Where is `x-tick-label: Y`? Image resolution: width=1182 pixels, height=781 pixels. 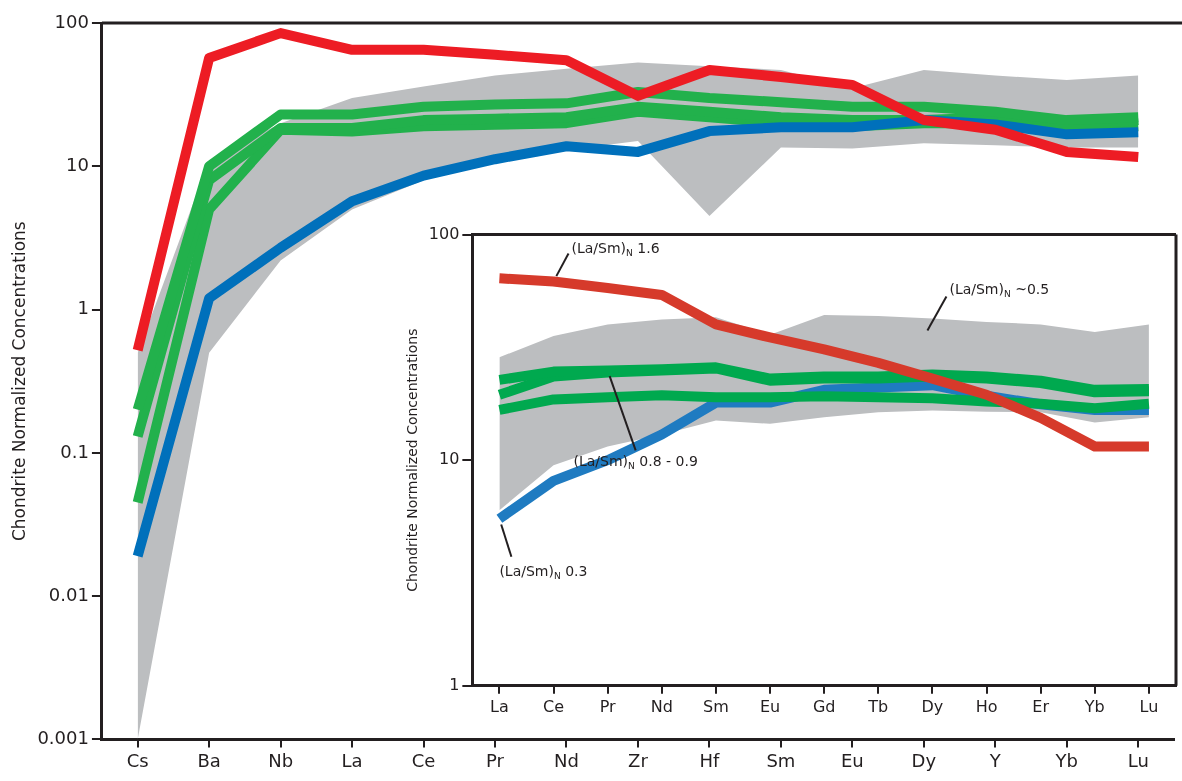 x-tick-label: Y is located at coordinates (995, 760).